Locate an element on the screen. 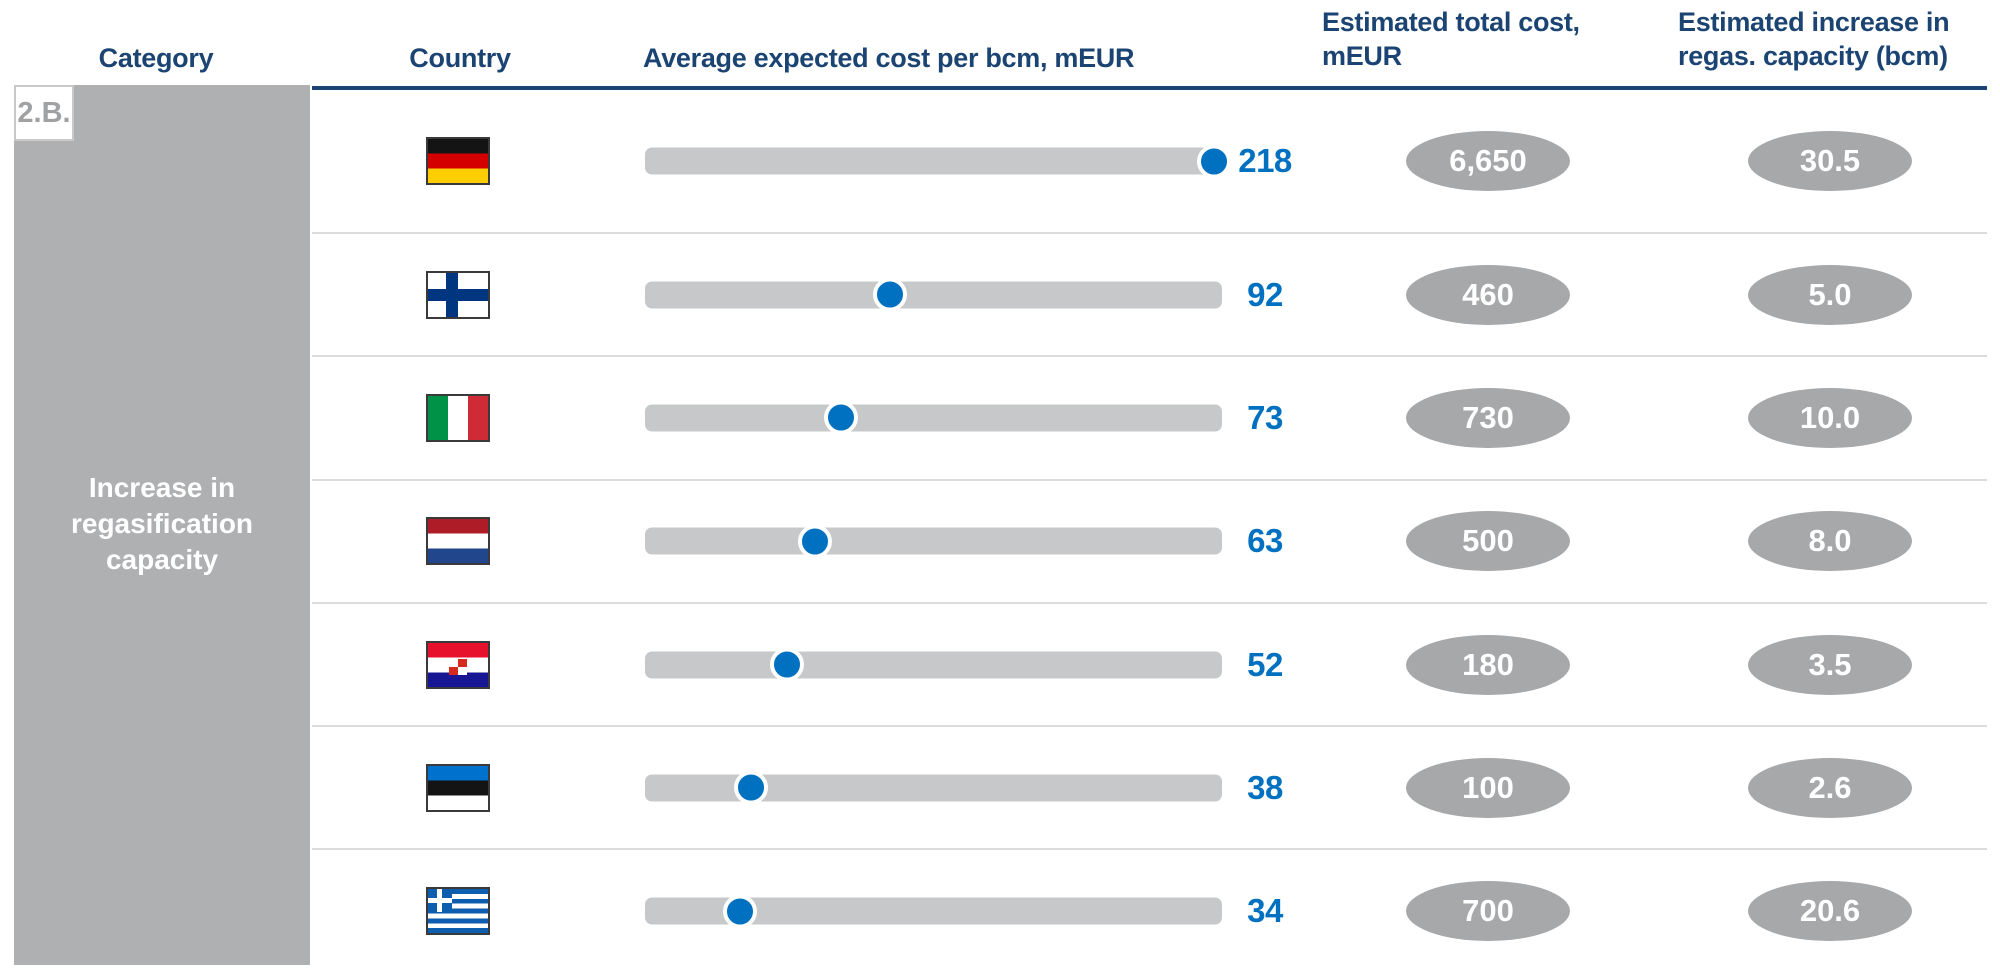 This screenshot has width=2000, height=975. avg-cost-value: 38 is located at coordinates (1265, 787).